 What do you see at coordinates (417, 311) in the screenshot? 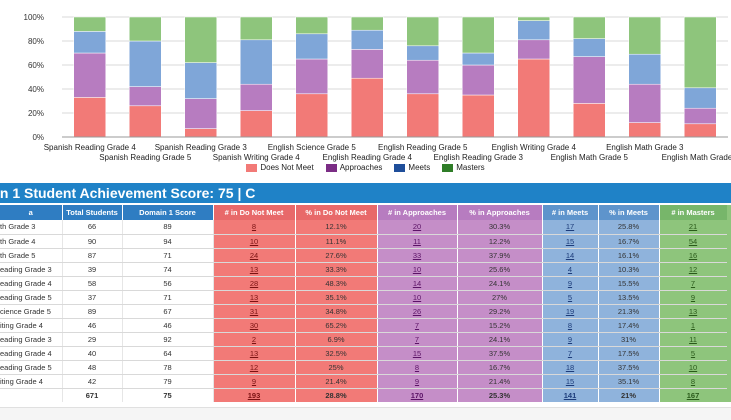
I see `count-link: 26` at bounding box center [417, 311].